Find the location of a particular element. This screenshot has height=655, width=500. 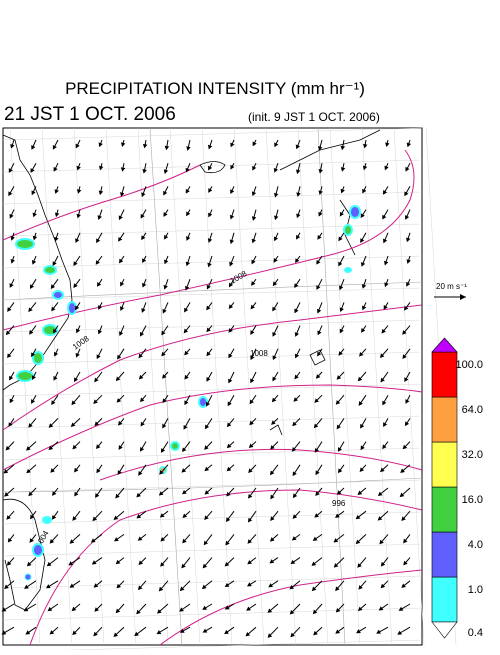

isobar-label: 1008 is located at coordinates (259, 353).